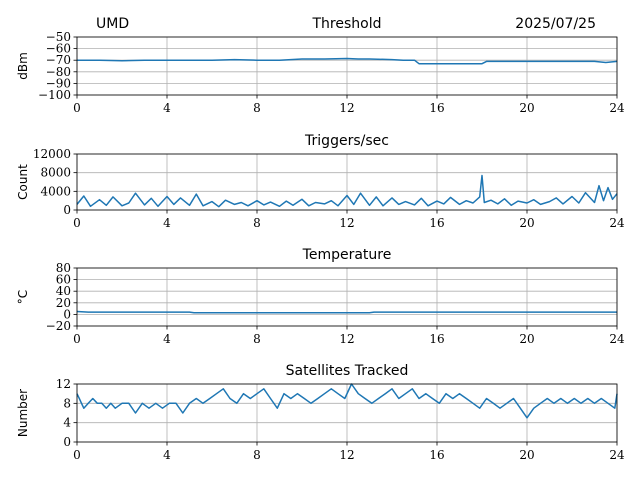 This screenshot has height=480, width=640. What do you see at coordinates (167, 108) in the screenshot?
I see `threshold-x-tick-label: 4` at bounding box center [167, 108].